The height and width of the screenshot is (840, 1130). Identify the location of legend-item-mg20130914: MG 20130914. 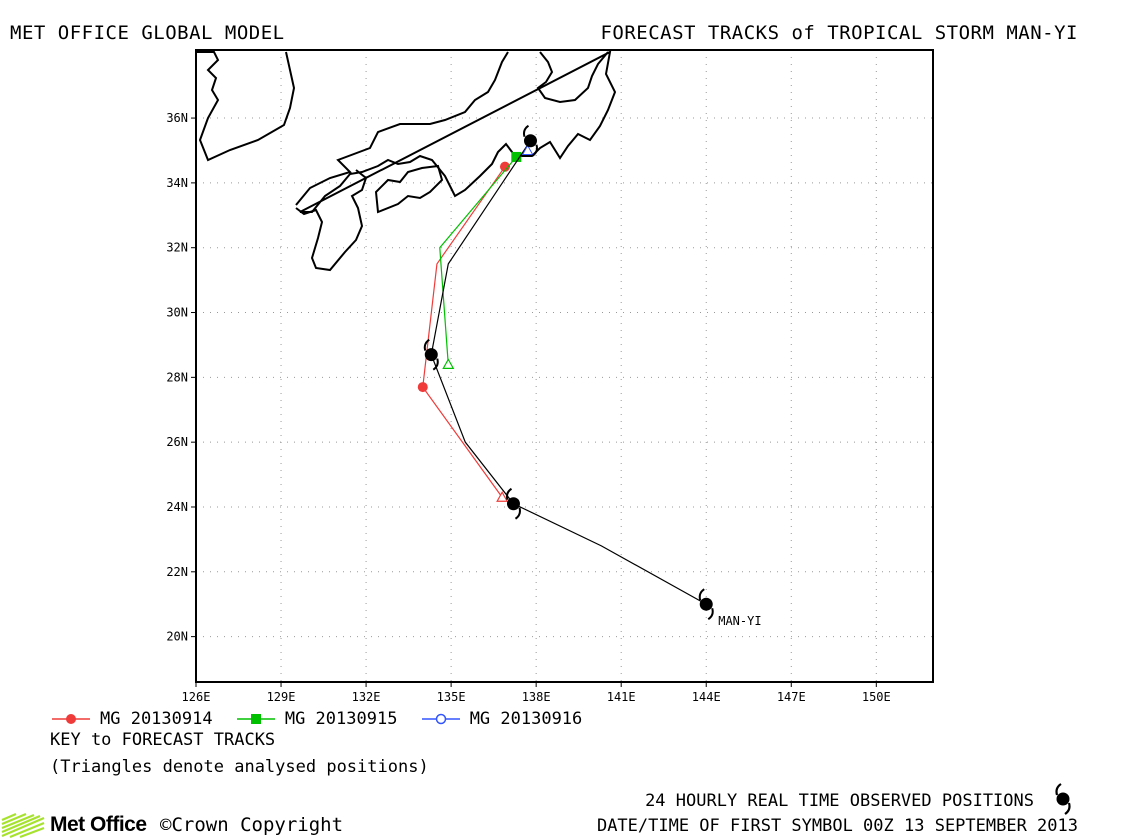
(131, 719).